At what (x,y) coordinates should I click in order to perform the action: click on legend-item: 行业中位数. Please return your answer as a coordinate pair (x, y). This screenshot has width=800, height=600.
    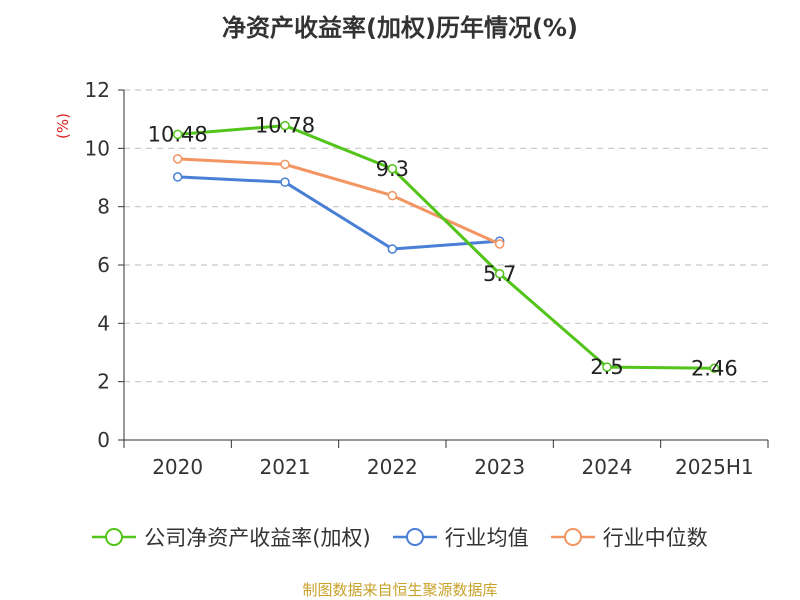
    Looking at the image, I should click on (629, 537).